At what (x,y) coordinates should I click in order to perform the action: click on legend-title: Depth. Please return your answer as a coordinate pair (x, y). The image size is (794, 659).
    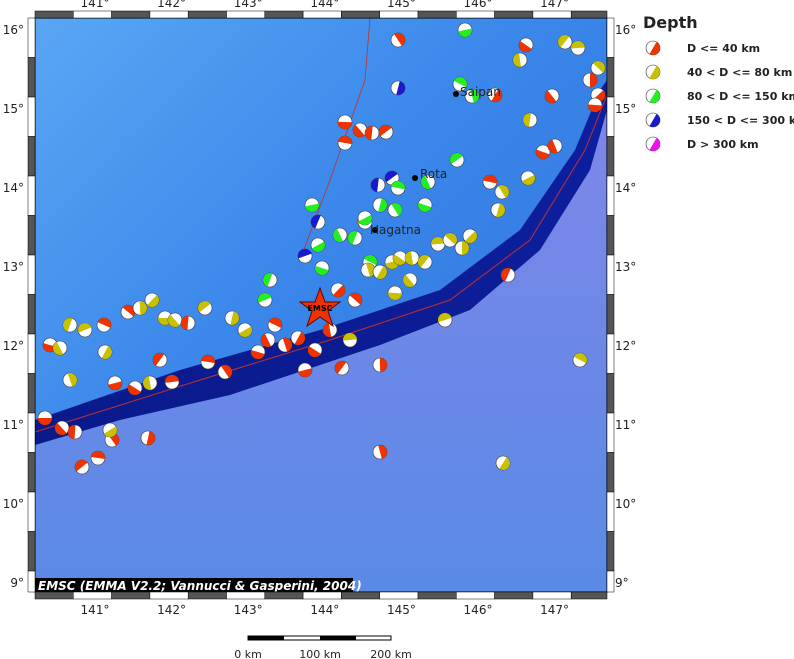
    Looking at the image, I should click on (670, 22).